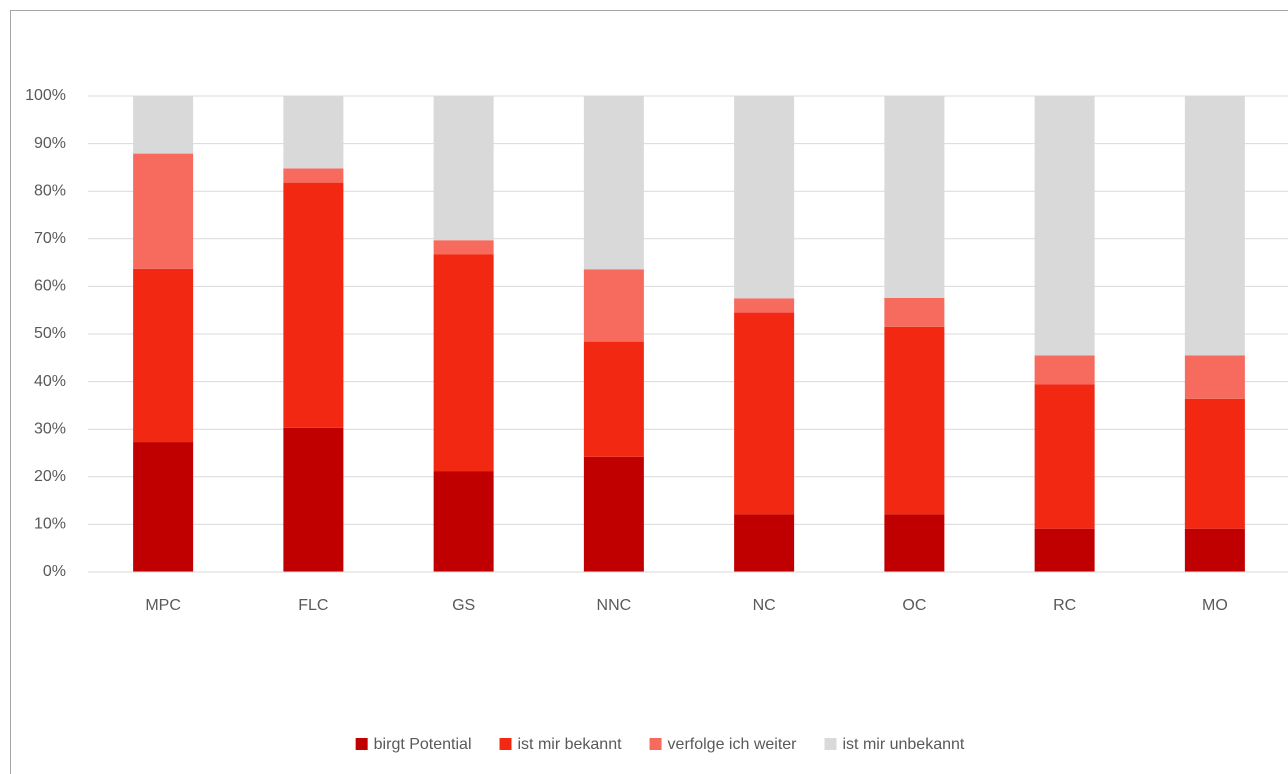  What do you see at coordinates (50, 238) in the screenshot?
I see `y-tick-label: 70%` at bounding box center [50, 238].